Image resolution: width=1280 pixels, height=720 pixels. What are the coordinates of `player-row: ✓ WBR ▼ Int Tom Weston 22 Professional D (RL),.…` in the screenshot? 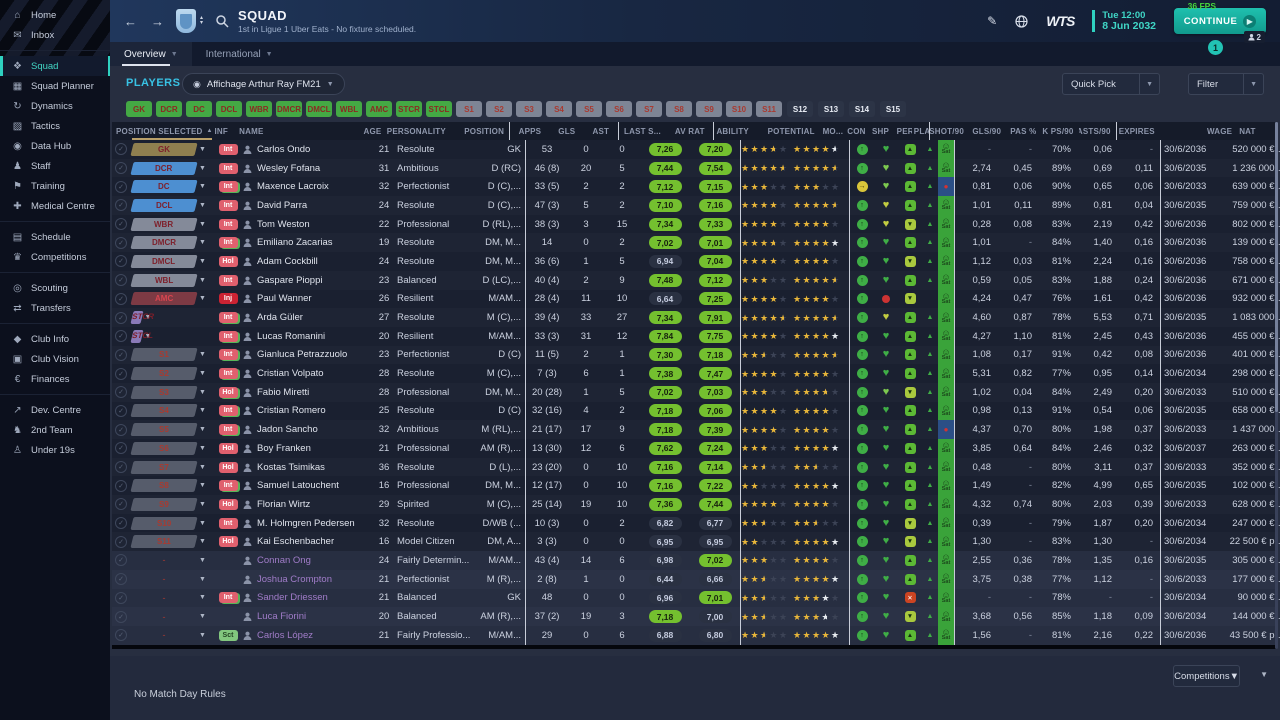 It's located at (696, 224).